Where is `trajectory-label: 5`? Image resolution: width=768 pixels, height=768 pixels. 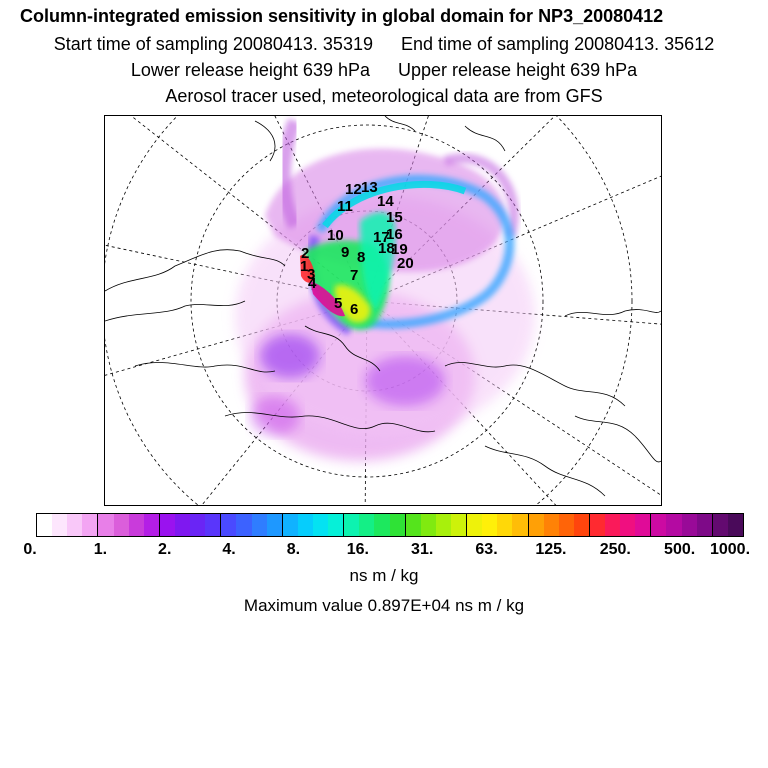 trajectory-label: 5 is located at coordinates (338, 303).